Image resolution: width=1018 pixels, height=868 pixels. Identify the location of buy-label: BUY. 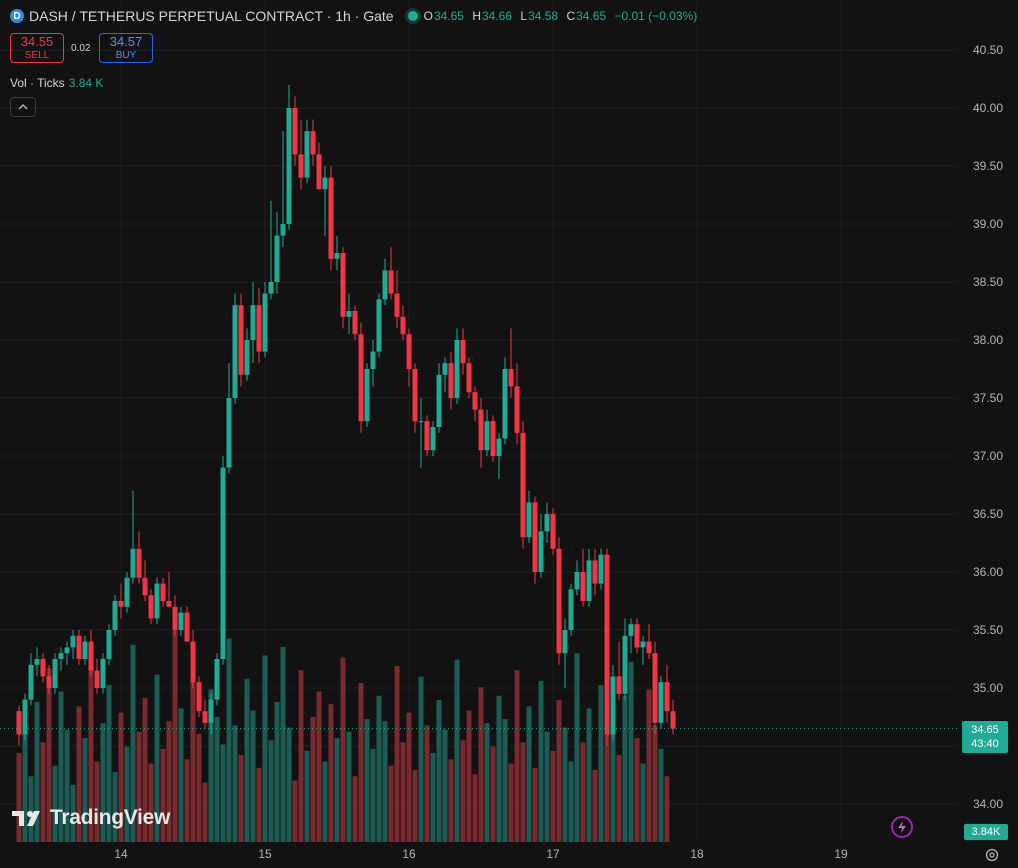
(126, 55).